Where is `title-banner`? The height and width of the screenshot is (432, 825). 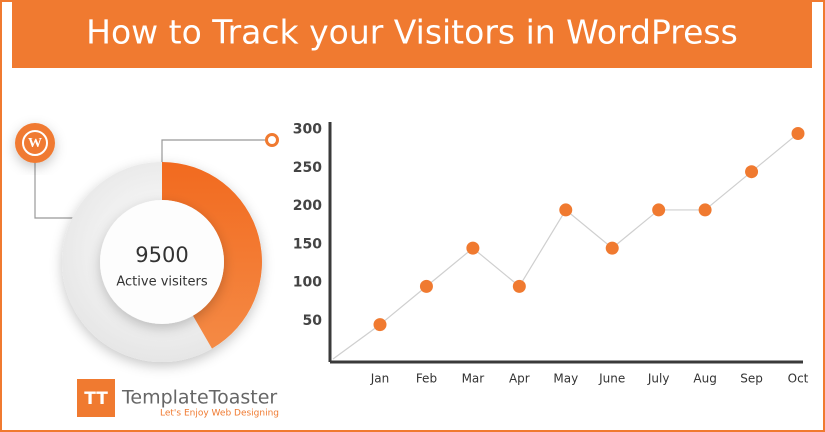 title-banner is located at coordinates (412, 35).